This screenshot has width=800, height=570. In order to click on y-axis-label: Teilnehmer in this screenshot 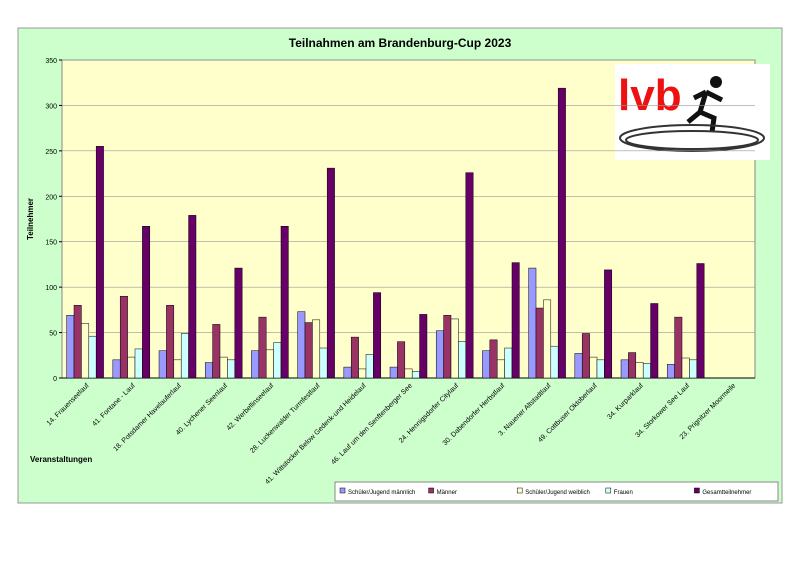, I will do `click(30, 219)`.